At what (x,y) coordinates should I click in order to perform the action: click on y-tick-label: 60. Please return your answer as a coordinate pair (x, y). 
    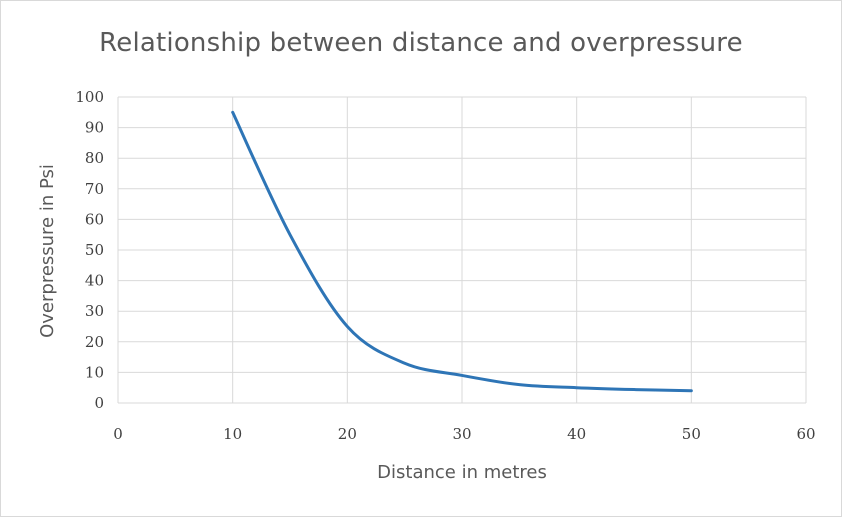
    Looking at the image, I should click on (94, 219).